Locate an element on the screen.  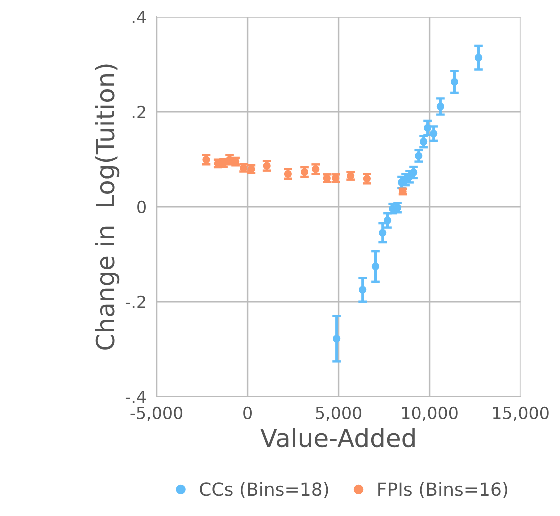
x-axis-title: Value-Added is located at coordinates (337, 438).